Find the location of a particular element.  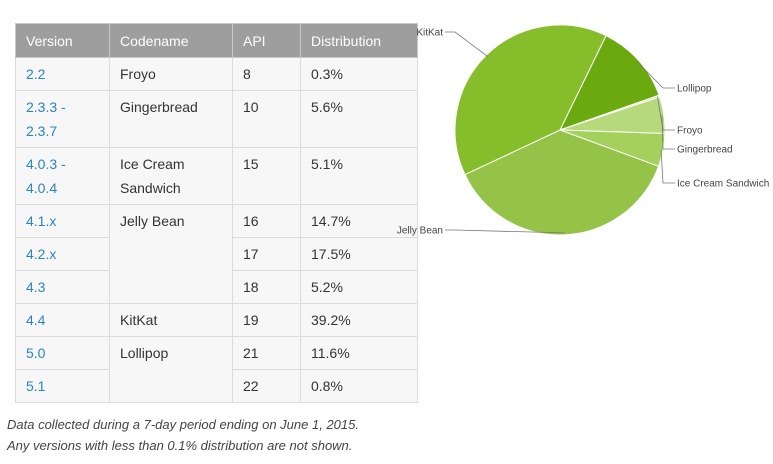

codename-cell: Jelly Bean is located at coordinates (171, 254).